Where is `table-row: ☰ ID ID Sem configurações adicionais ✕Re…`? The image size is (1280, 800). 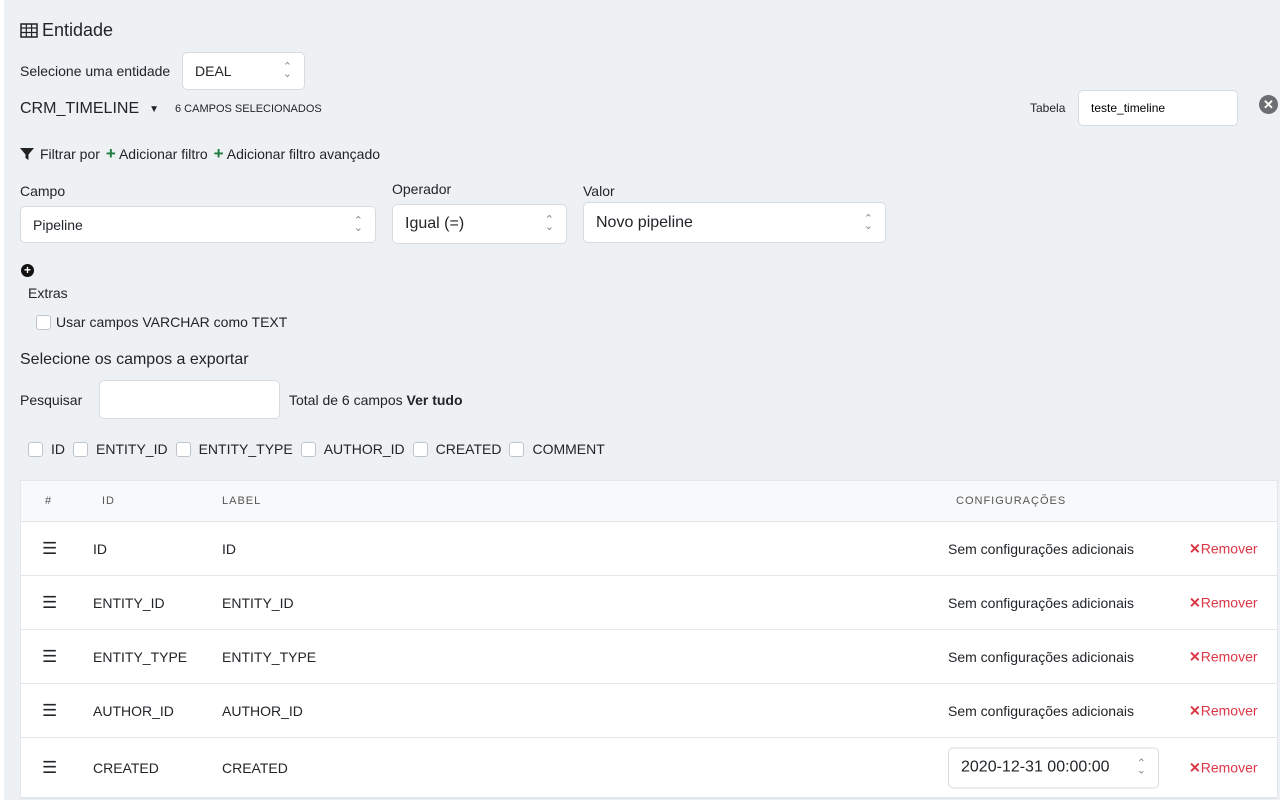
table-row: ☰ ID ID Sem configurações adicionais ✕Re… is located at coordinates (649, 549).